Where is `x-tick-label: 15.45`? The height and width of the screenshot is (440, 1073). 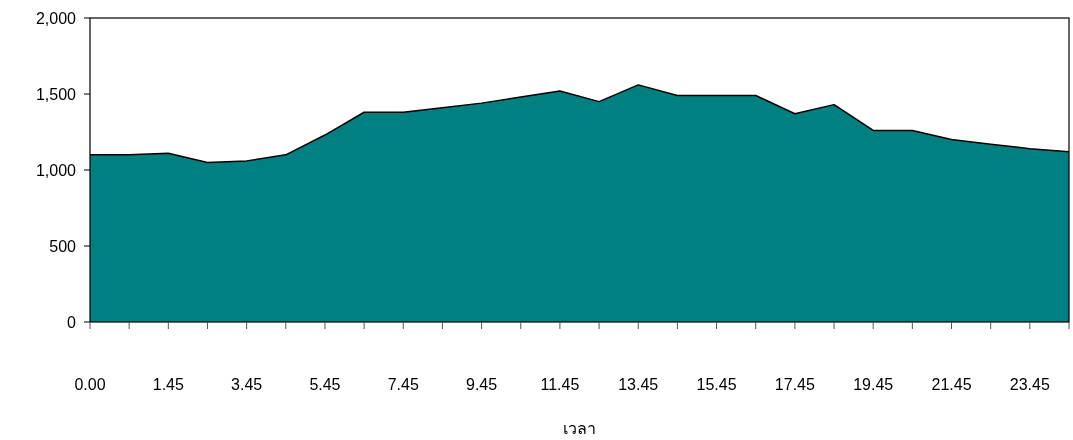 x-tick-label: 15.45 is located at coordinates (716, 384).